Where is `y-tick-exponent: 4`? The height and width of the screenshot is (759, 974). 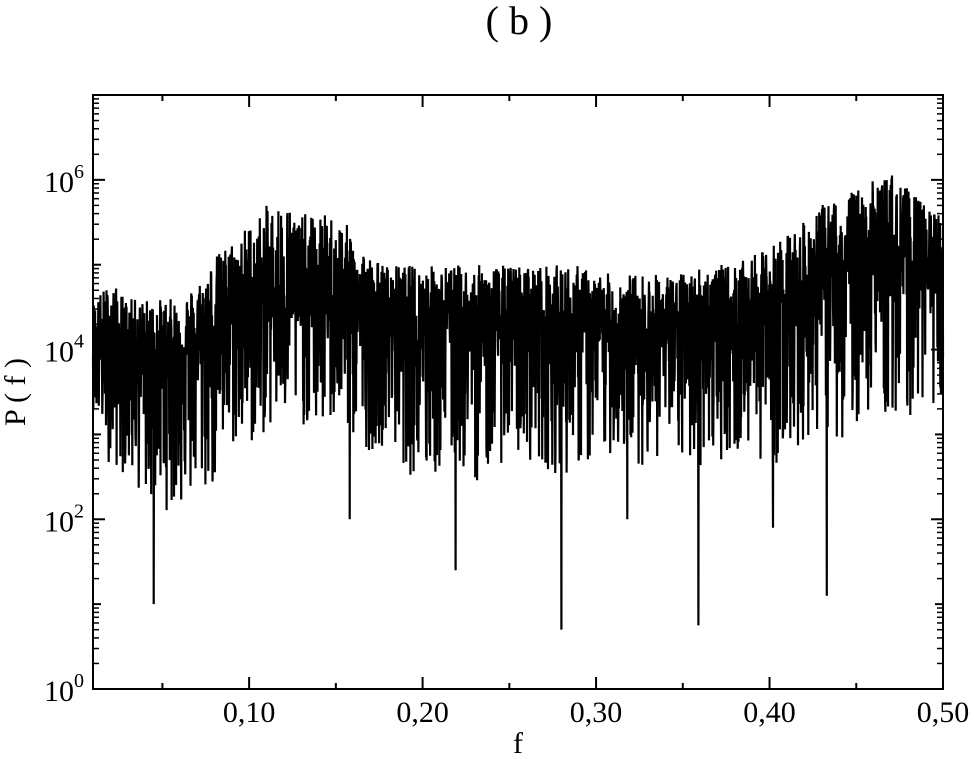
y-tick-exponent: 4 is located at coordinates (79, 342).